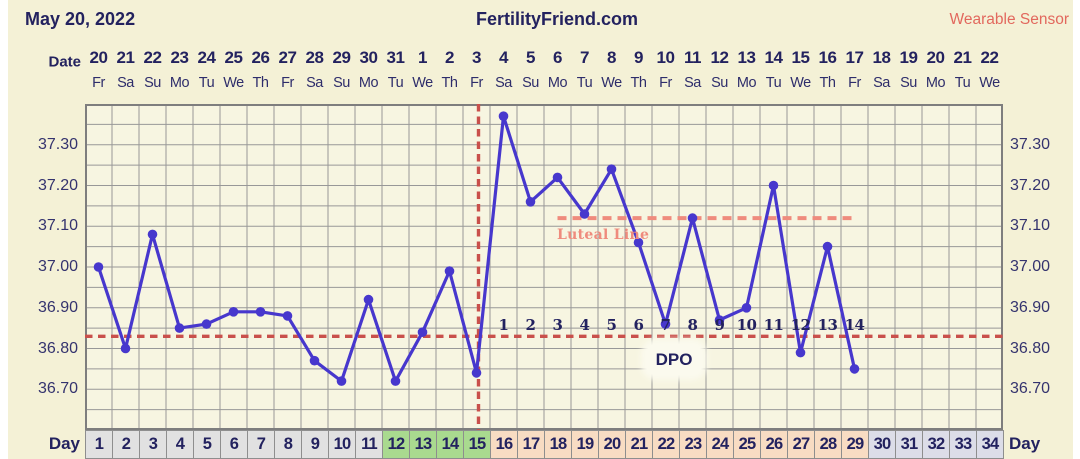  Describe the element at coordinates (882, 444) in the screenshot. I see `day-cell: 30` at that location.